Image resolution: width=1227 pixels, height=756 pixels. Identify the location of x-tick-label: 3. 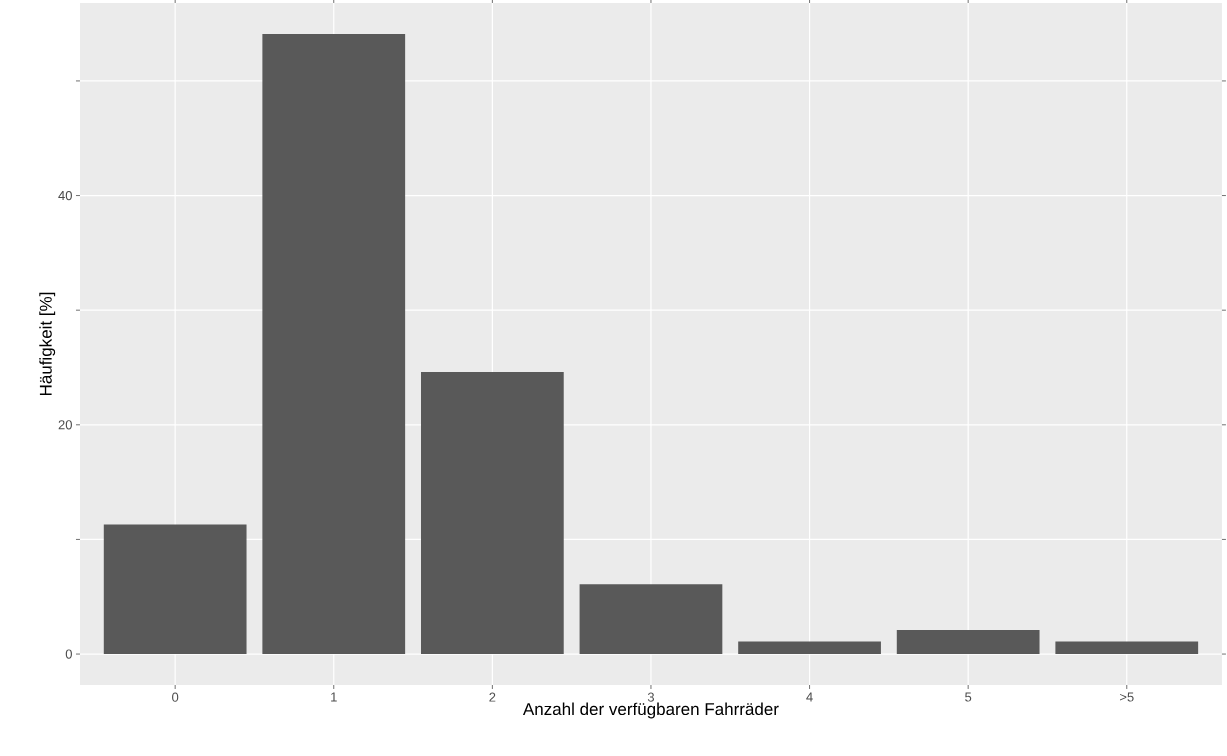
(651, 697).